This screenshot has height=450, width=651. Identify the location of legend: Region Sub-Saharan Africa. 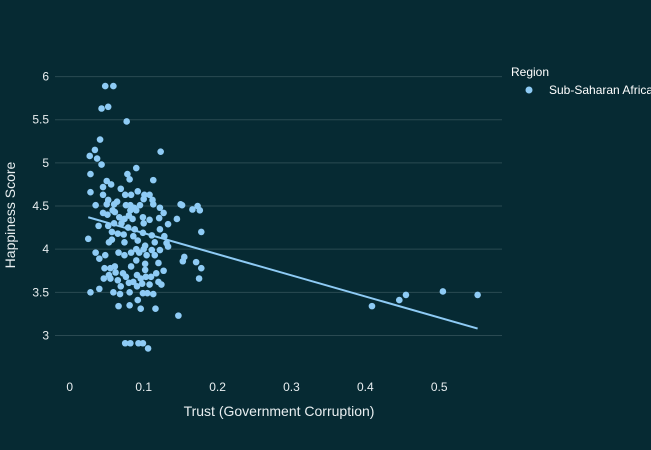
(581, 81).